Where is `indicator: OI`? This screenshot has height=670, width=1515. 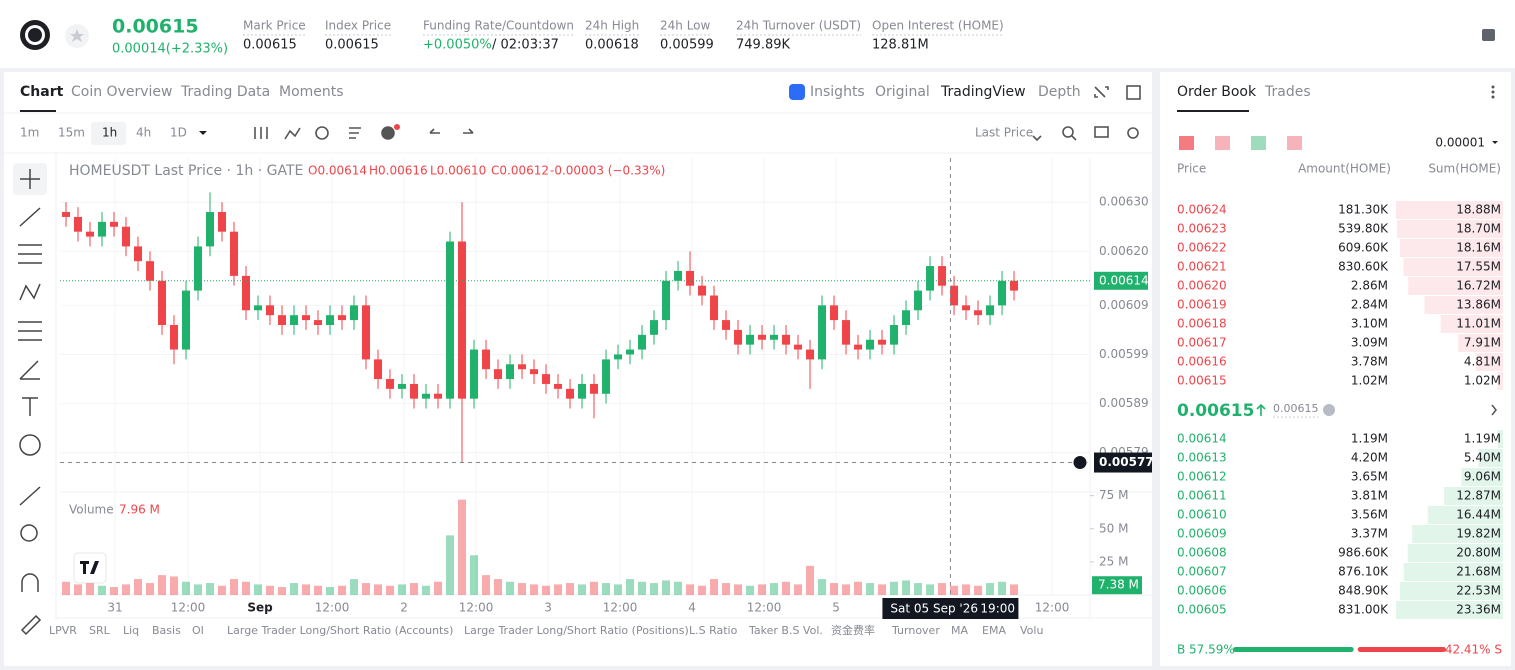 indicator: OI is located at coordinates (198, 630).